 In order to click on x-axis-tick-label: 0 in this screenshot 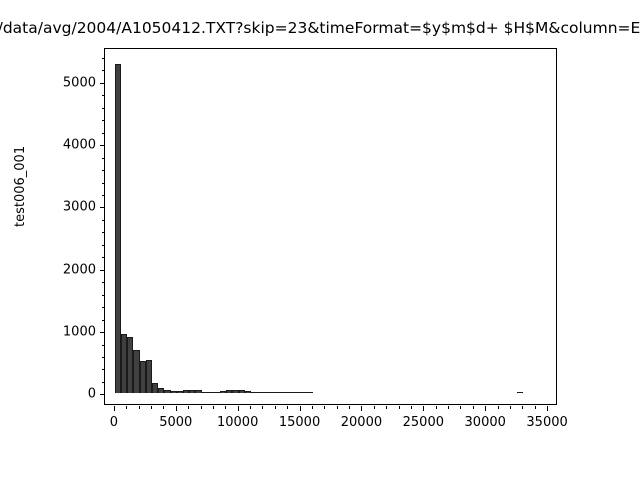, I will do `click(114, 422)`.